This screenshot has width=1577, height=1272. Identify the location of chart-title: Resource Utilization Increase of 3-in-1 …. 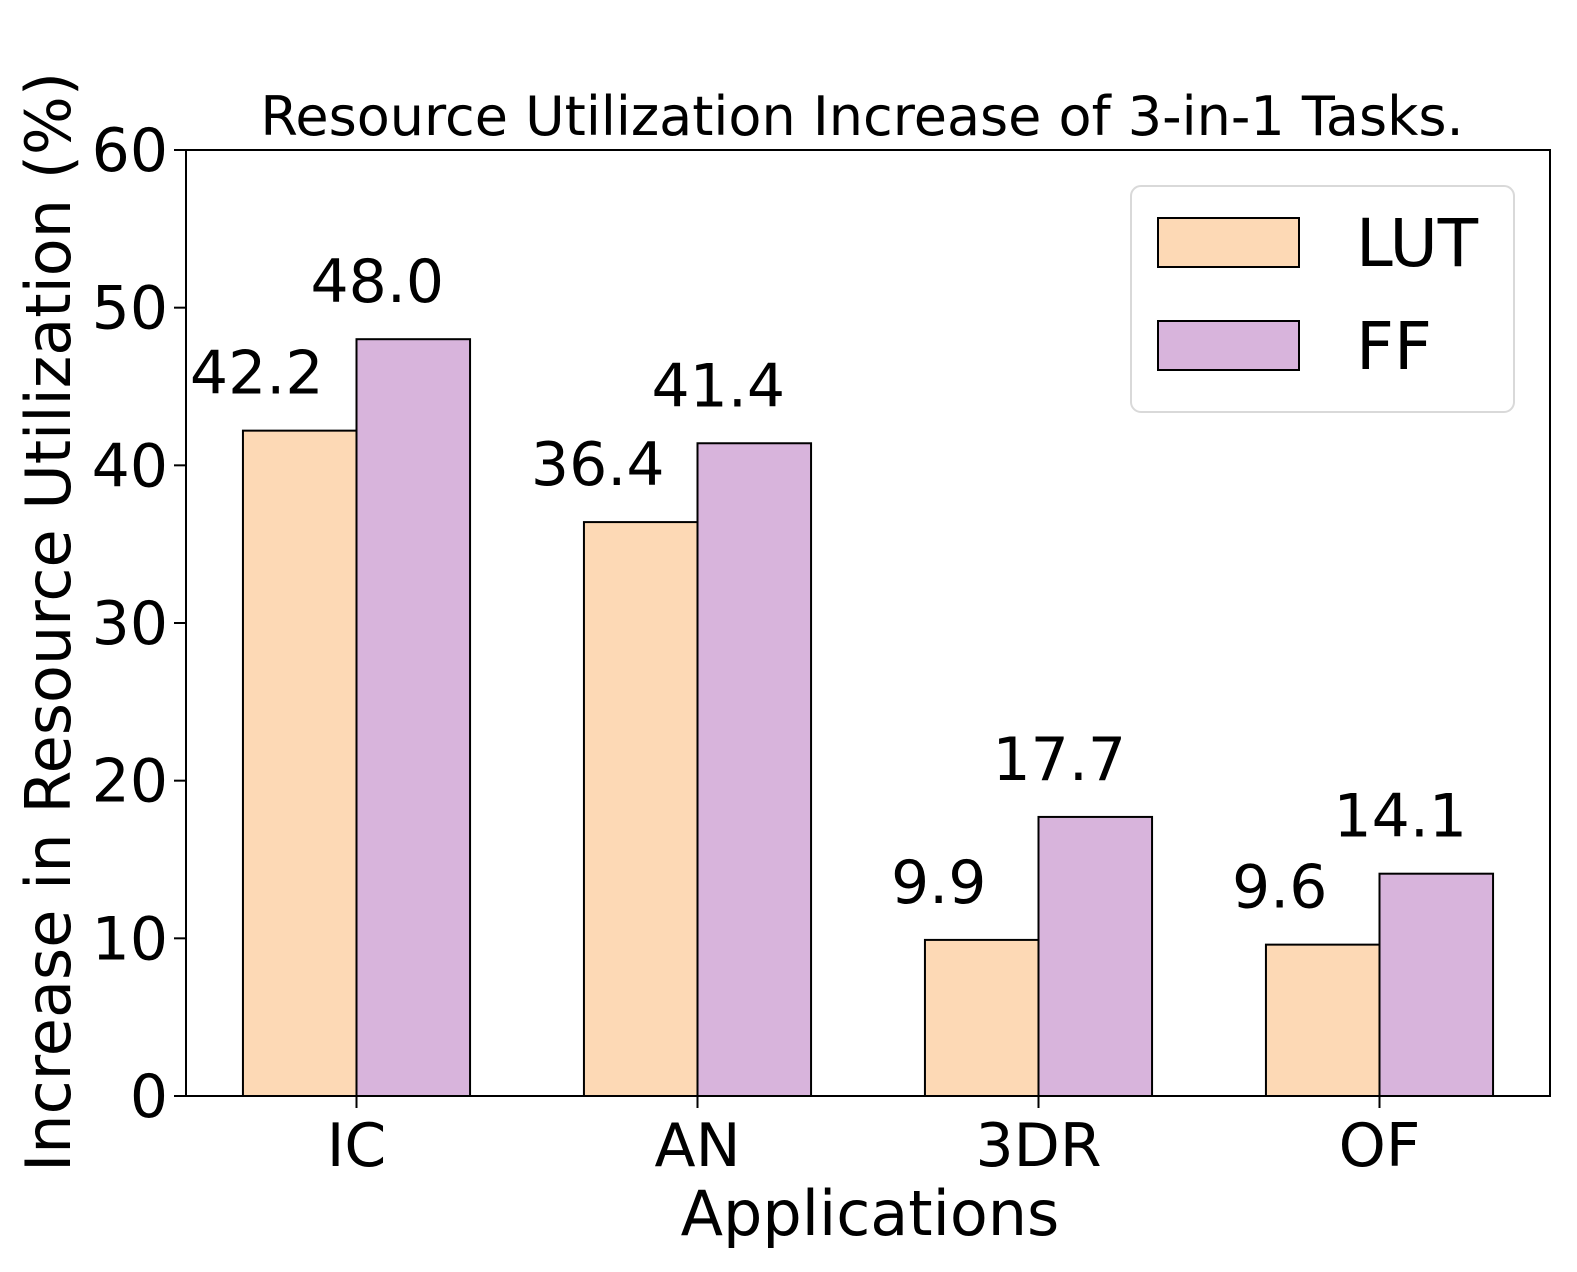
(861, 116).